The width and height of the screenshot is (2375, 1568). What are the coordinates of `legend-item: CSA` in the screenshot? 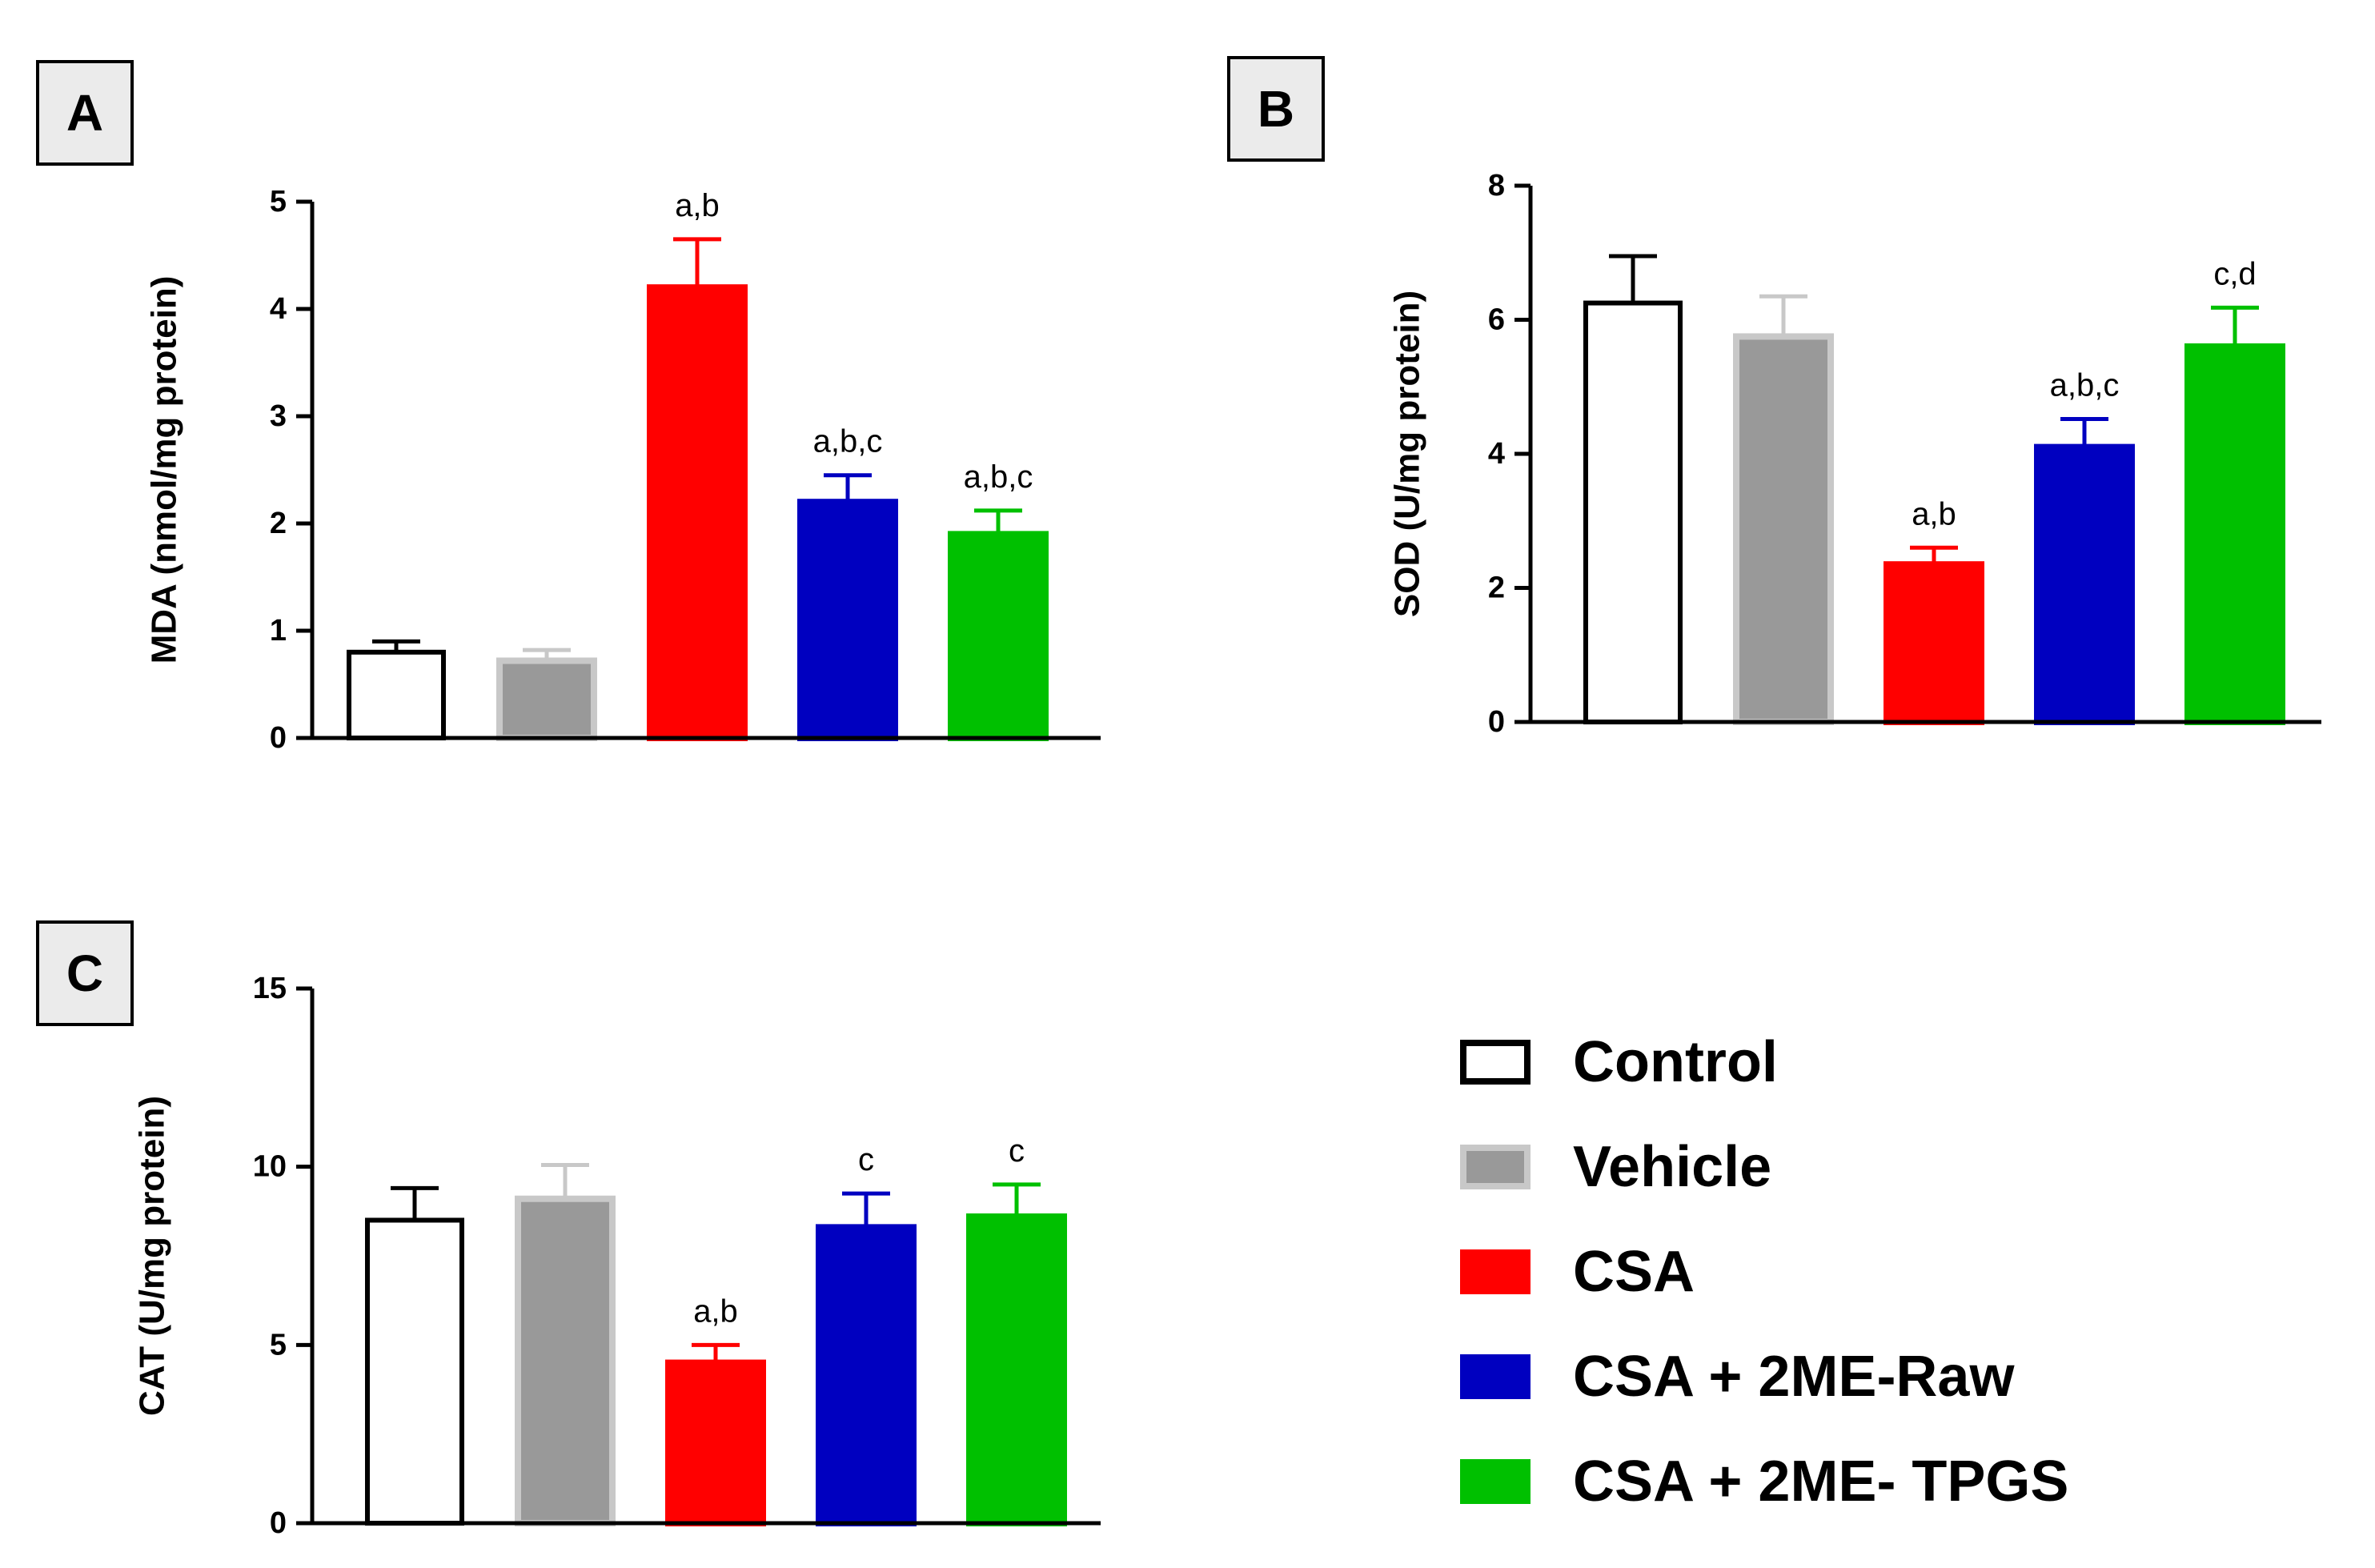 It's located at (1577, 1272).